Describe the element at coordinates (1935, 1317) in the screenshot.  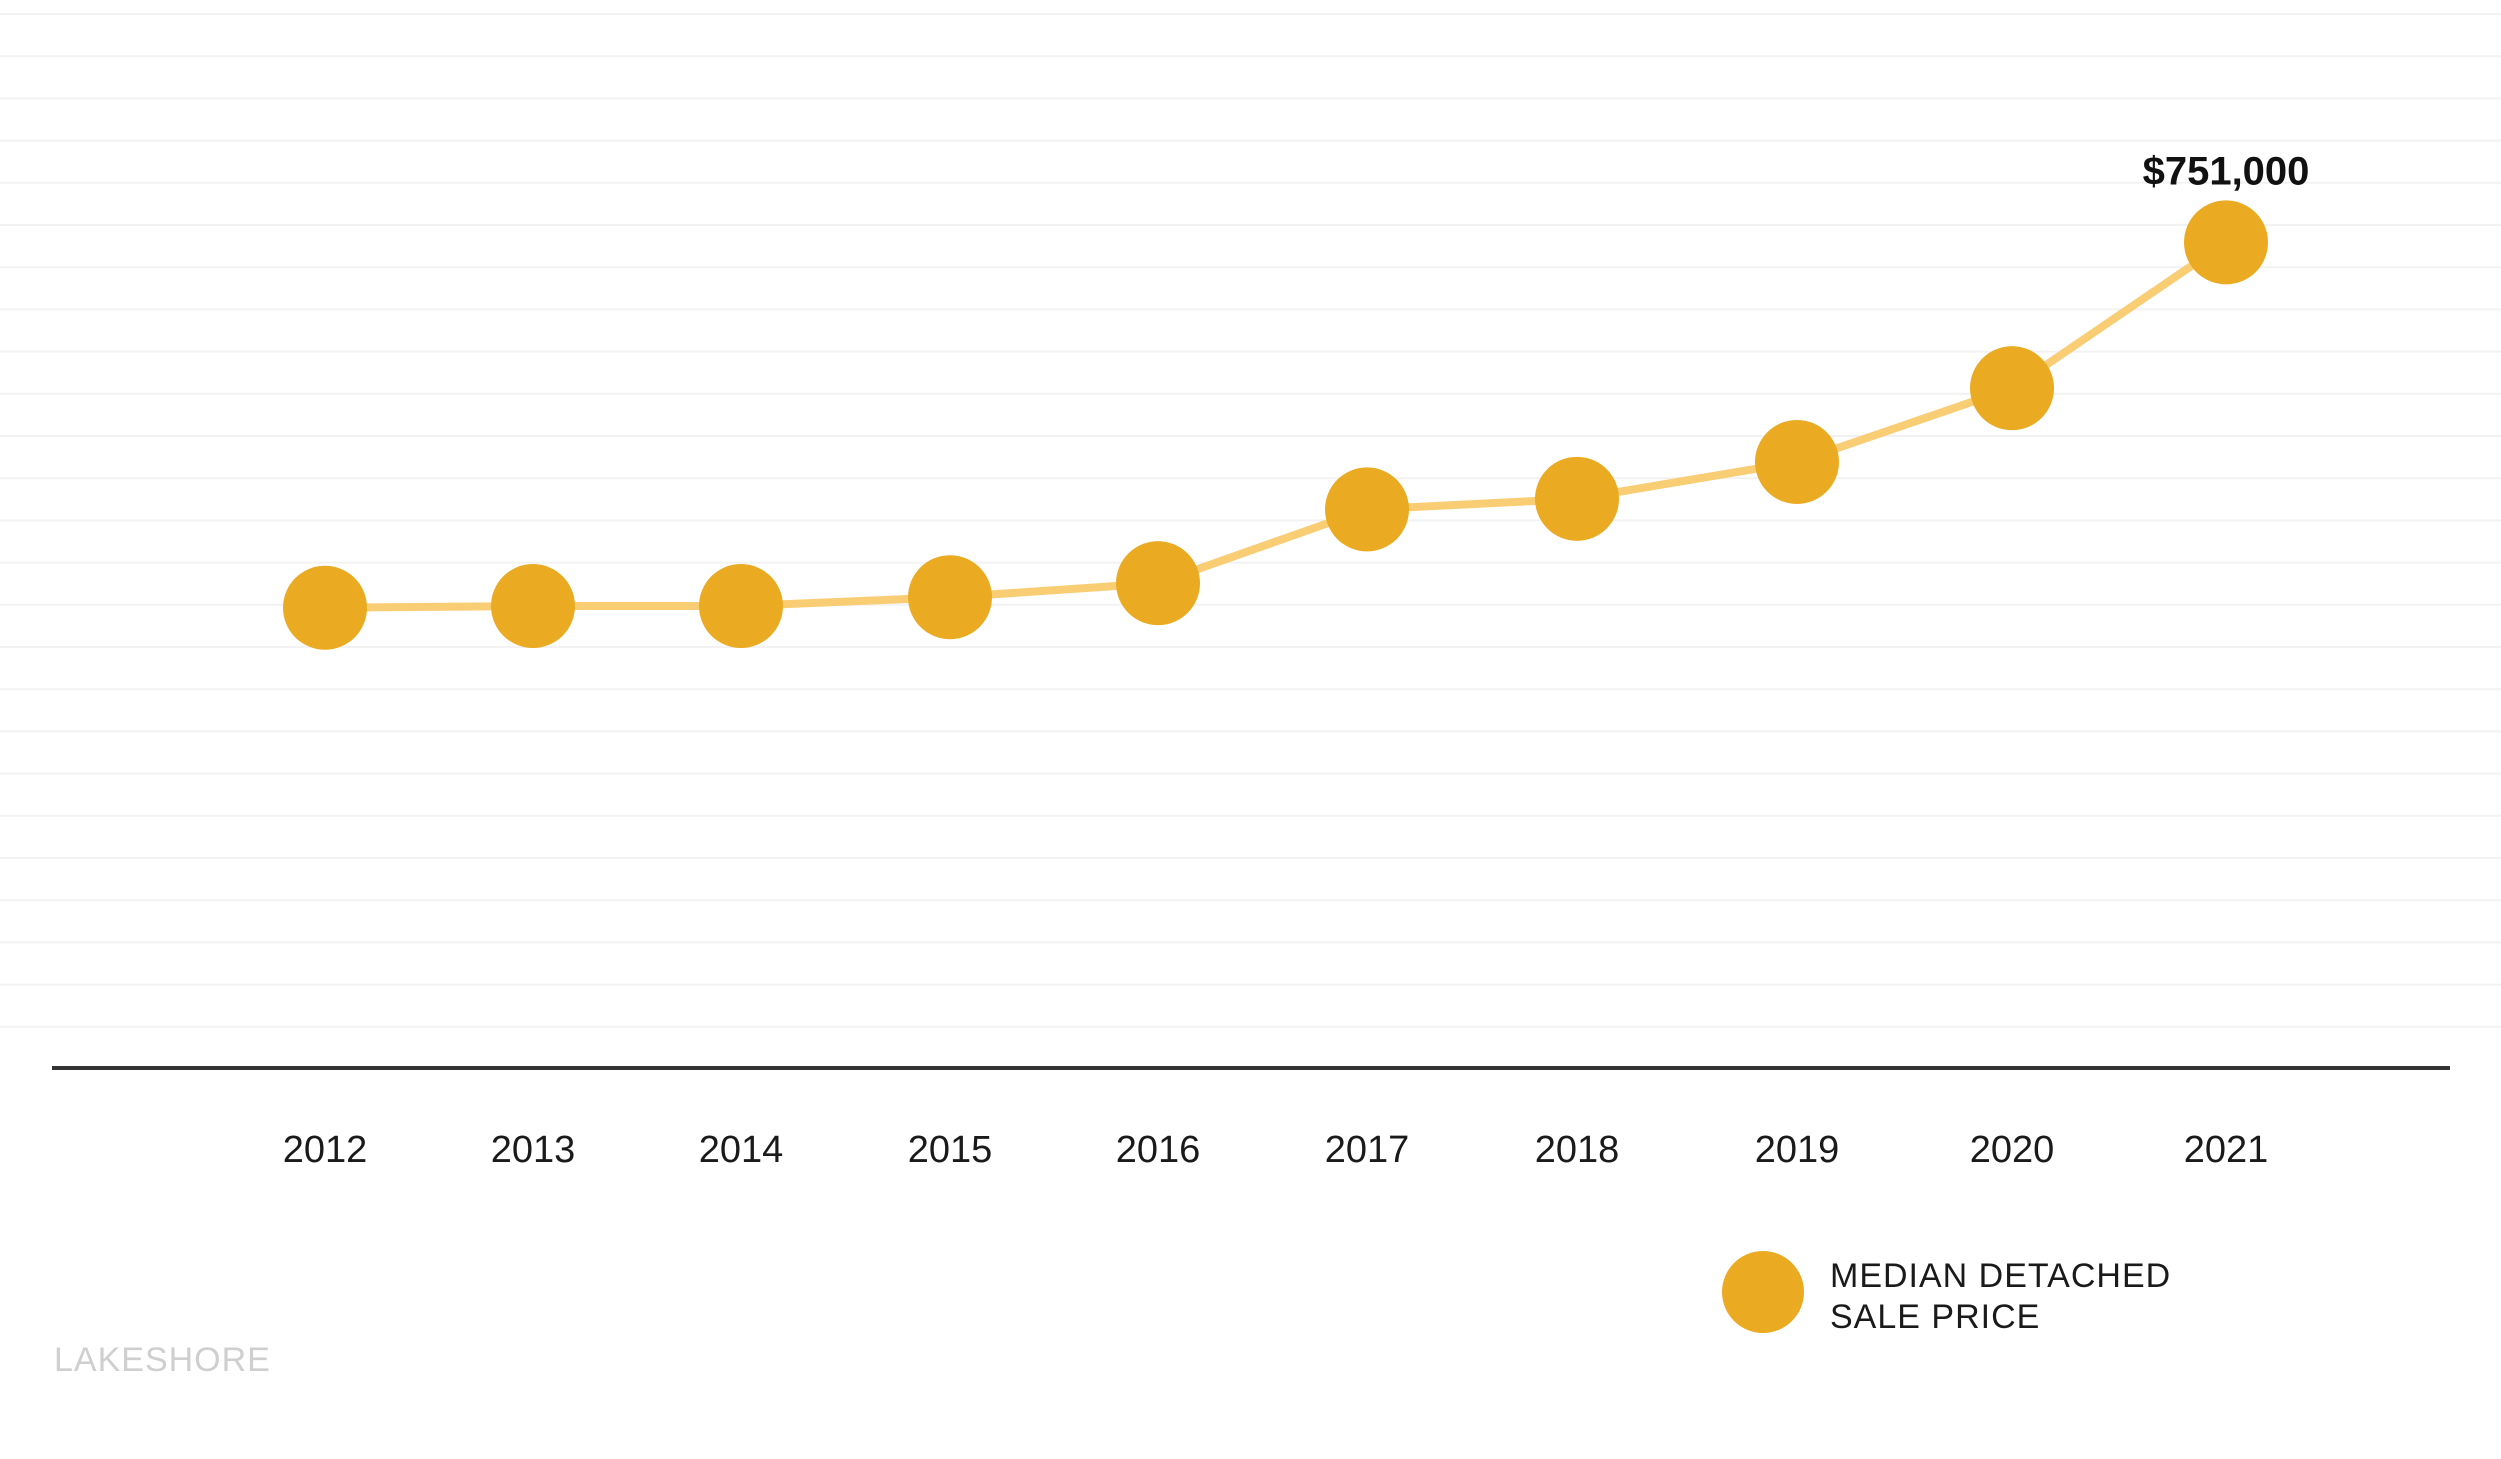
I see `legend-label-line-2: SALE PRICE` at that location.